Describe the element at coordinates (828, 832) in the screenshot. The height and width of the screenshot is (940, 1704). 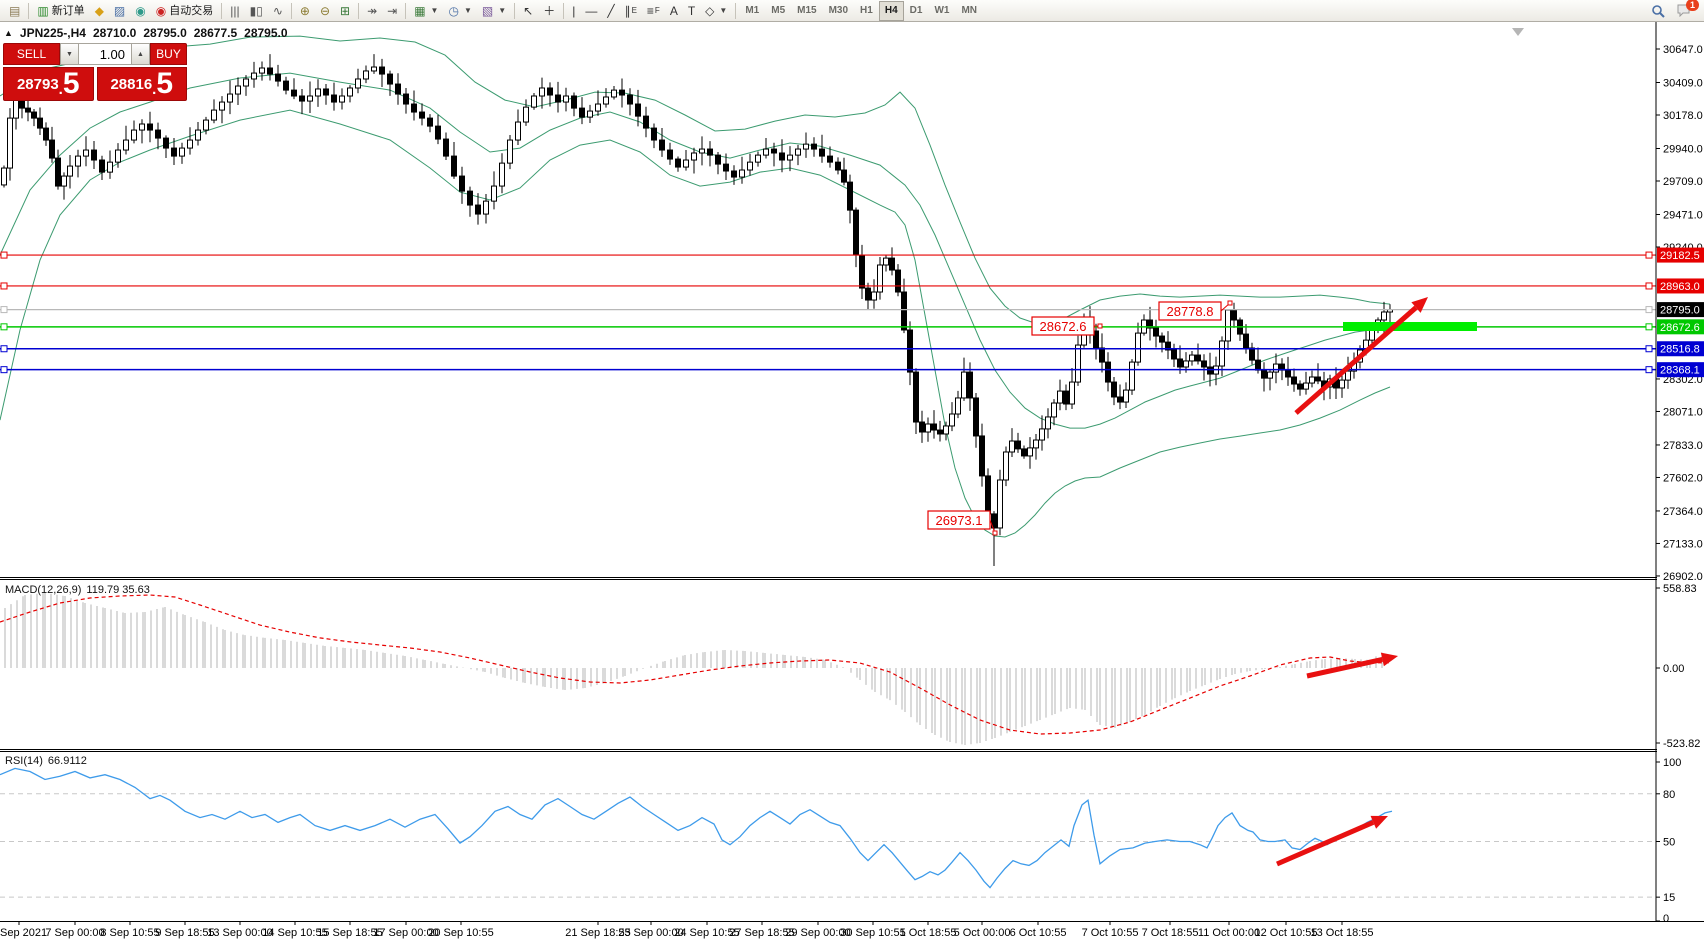
I see `rsi-panel` at that location.